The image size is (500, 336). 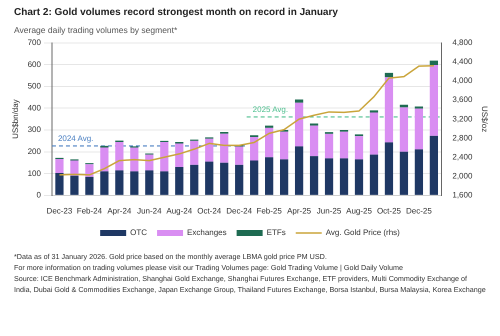 What do you see at coordinates (462, 157) in the screenshot?
I see `y2-tick-label: 2,400` at bounding box center [462, 157].